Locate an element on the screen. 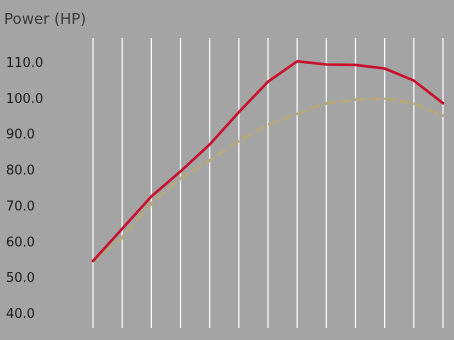 The image size is (454, 340). y-tick-label: 50.0 is located at coordinates (20, 278).